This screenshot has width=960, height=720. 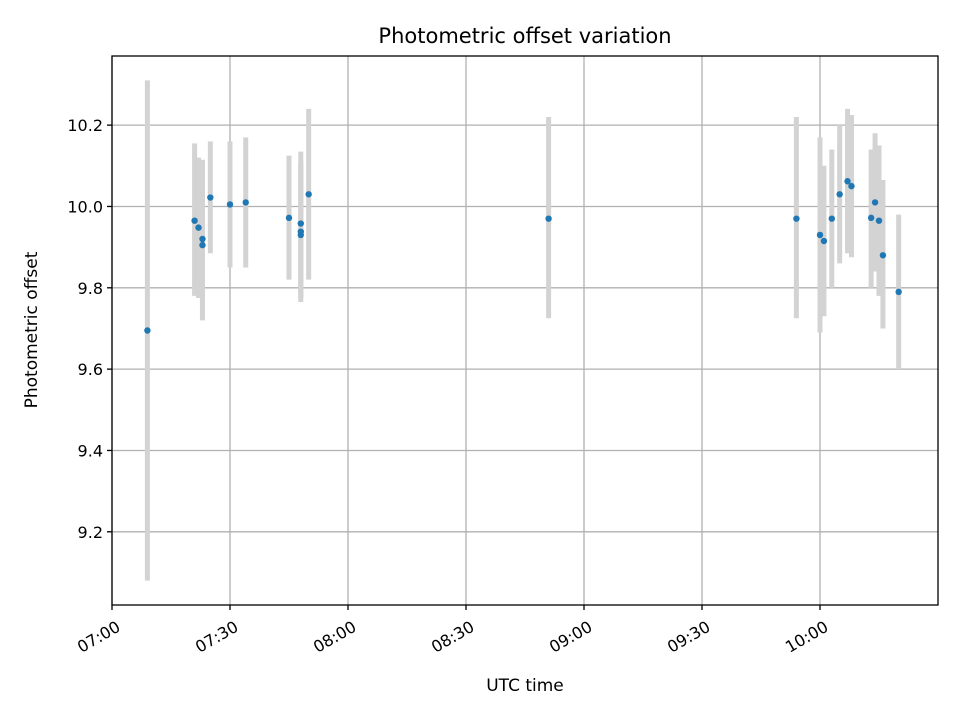 I want to click on y-tick-label: 9.8, so click(x=90, y=288).